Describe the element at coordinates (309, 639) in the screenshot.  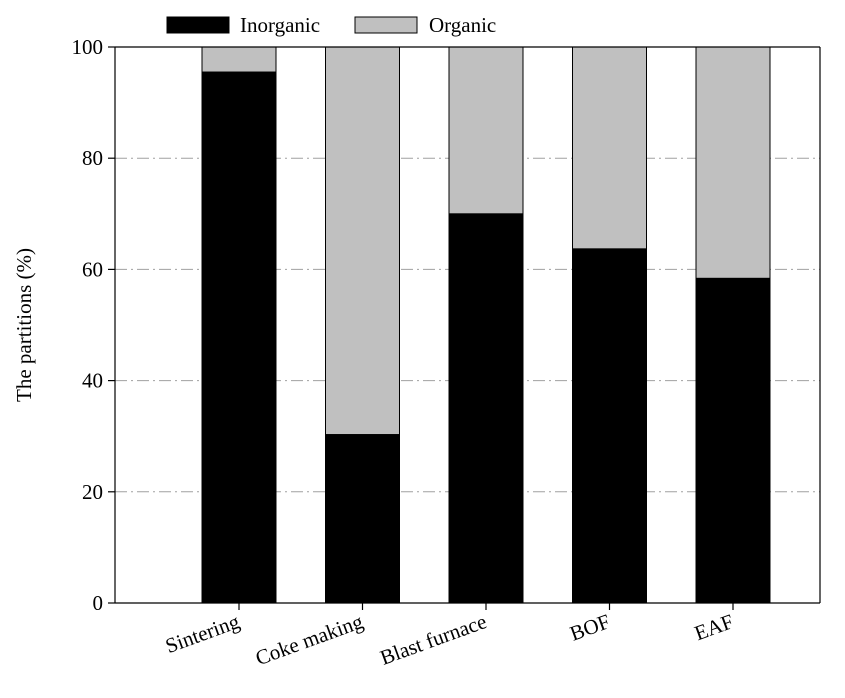
I see `x-tick-label: Coke making` at that location.